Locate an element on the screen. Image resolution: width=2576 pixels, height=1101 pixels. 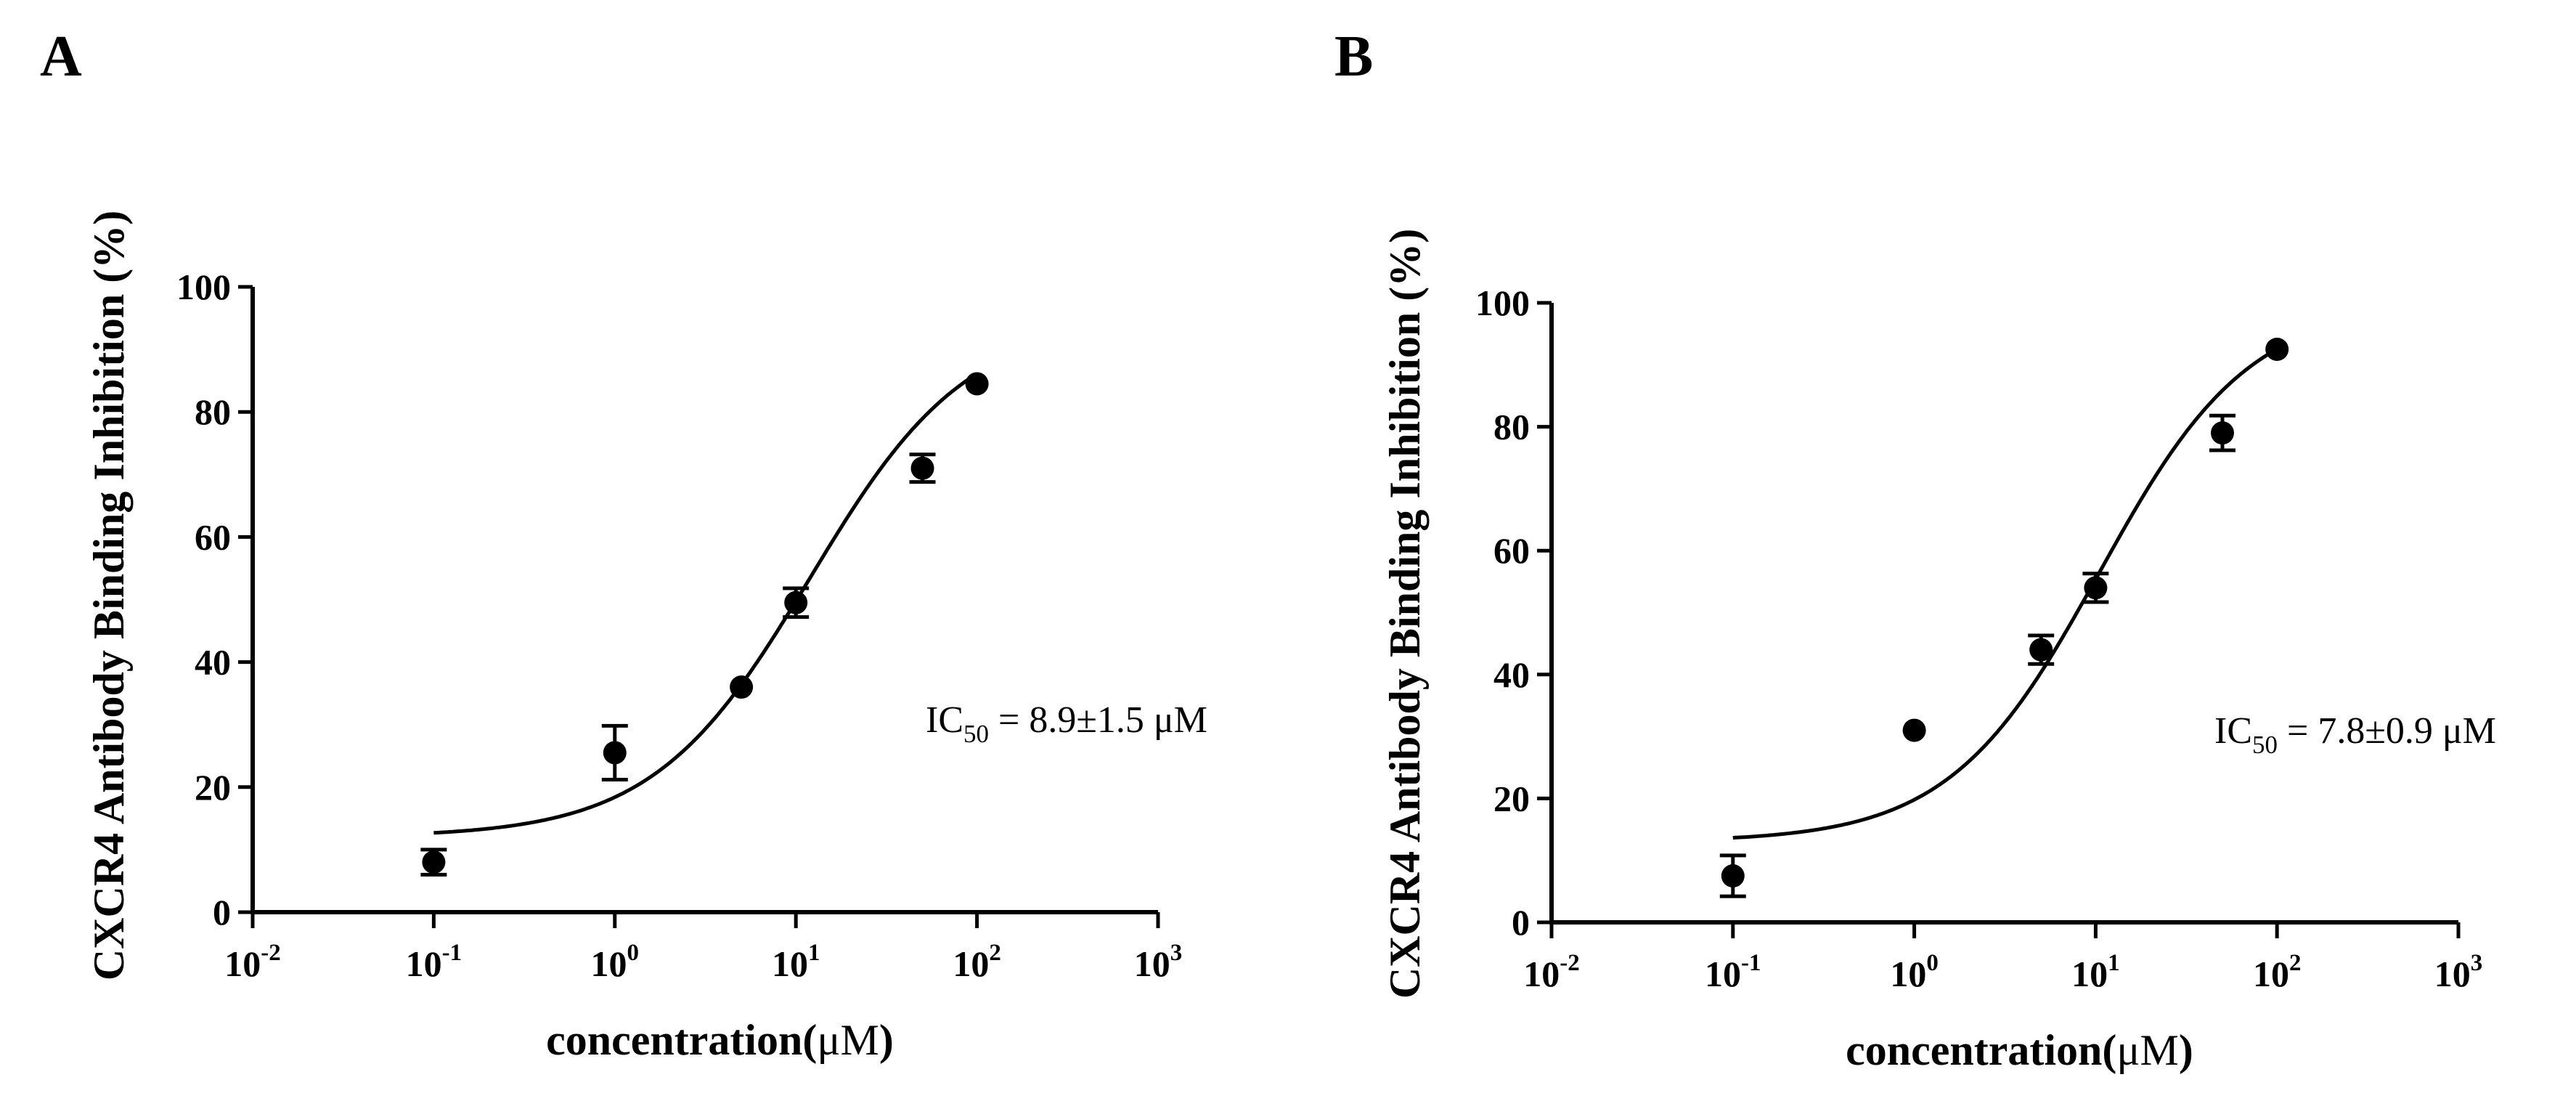
ic50-annotation: IC50 = 8.9±1.5 μM is located at coordinates (1066, 723).